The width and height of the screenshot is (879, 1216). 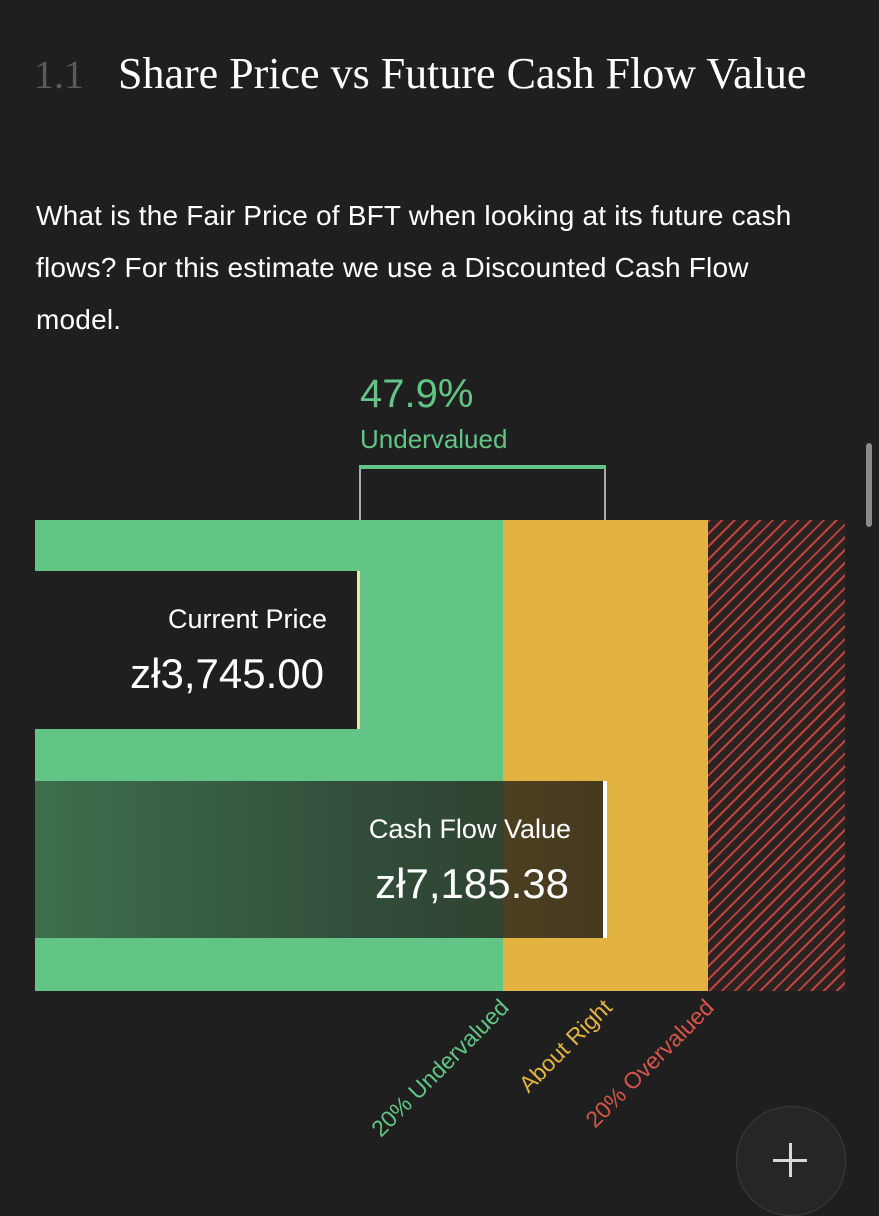 What do you see at coordinates (869, 485) in the screenshot?
I see `scrollbar-thumb` at bounding box center [869, 485].